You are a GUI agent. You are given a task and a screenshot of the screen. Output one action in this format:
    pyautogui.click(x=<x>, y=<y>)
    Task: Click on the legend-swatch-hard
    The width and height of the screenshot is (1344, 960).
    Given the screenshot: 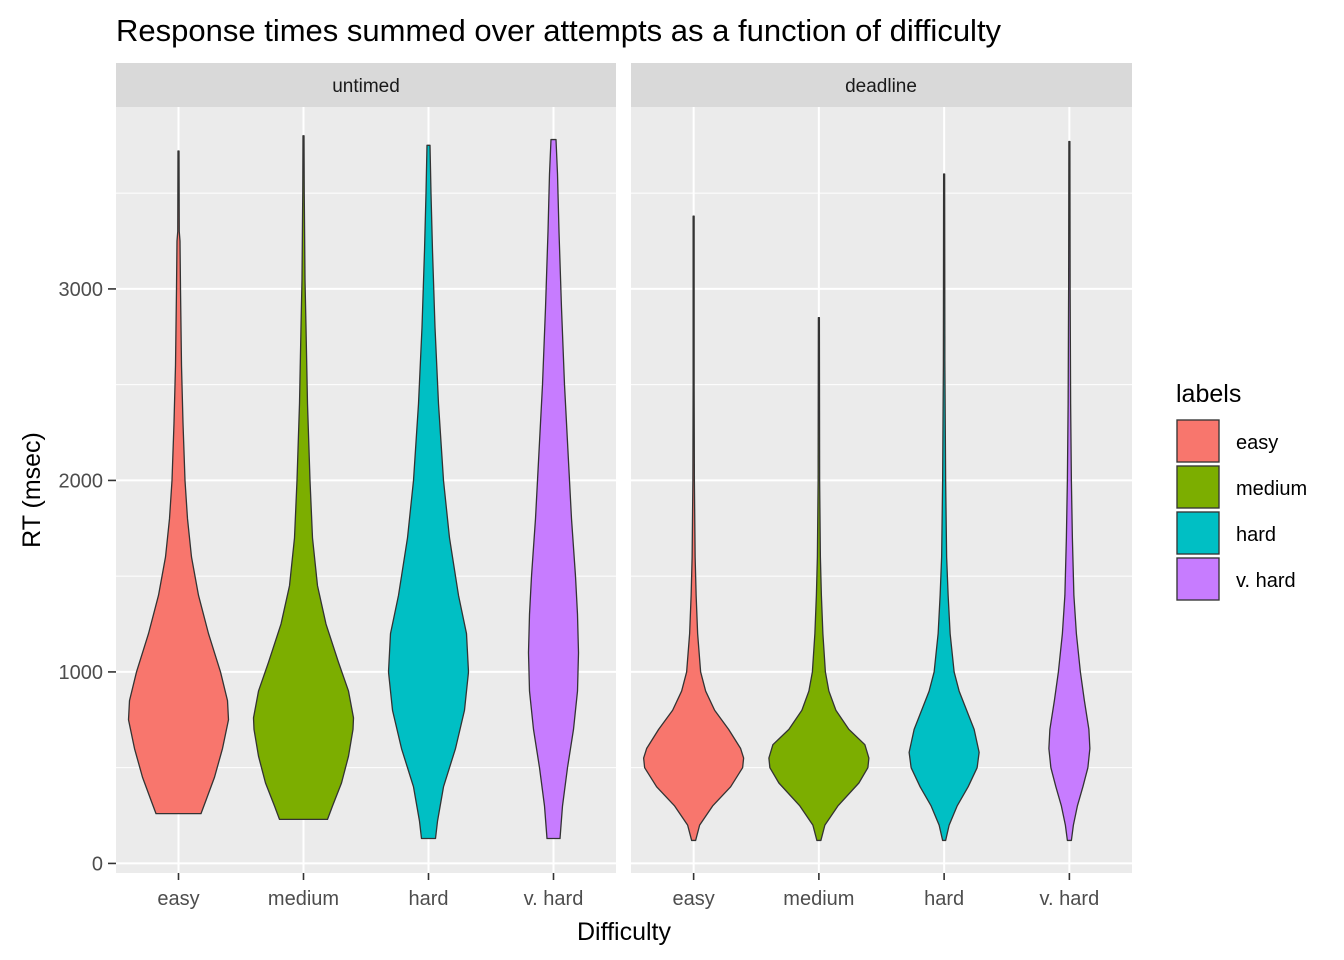 What is the action you would take?
    pyautogui.click(x=1198, y=533)
    